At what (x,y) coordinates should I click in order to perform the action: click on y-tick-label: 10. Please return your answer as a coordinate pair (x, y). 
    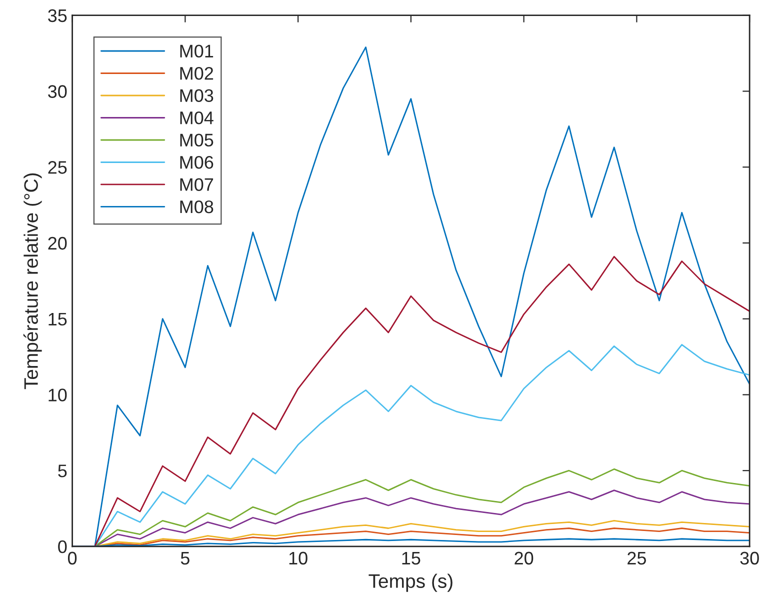
    Looking at the image, I should click on (57, 395).